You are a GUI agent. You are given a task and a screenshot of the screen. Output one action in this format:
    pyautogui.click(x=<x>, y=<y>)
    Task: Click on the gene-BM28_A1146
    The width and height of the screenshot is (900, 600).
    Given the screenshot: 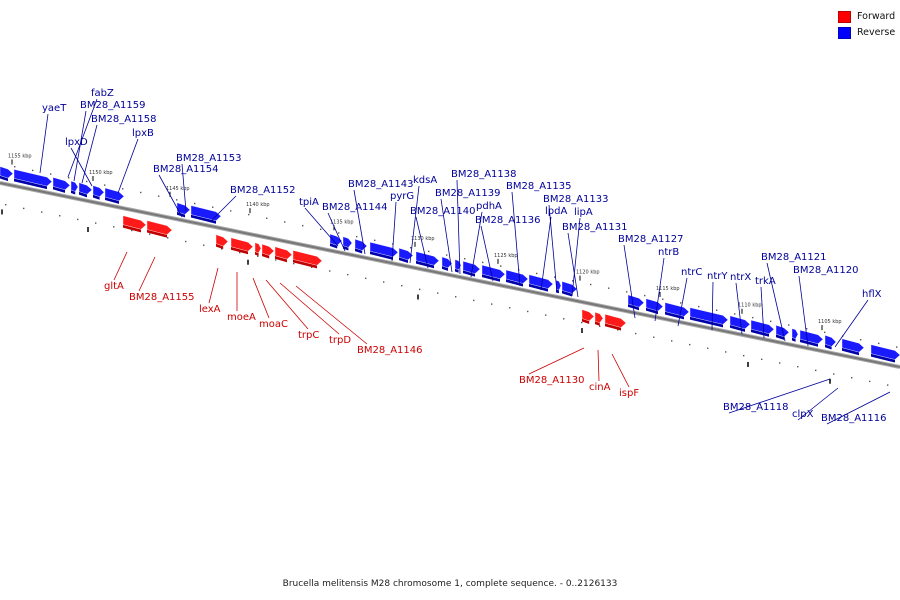 What is the action you would take?
    pyautogui.click(x=307, y=259)
    